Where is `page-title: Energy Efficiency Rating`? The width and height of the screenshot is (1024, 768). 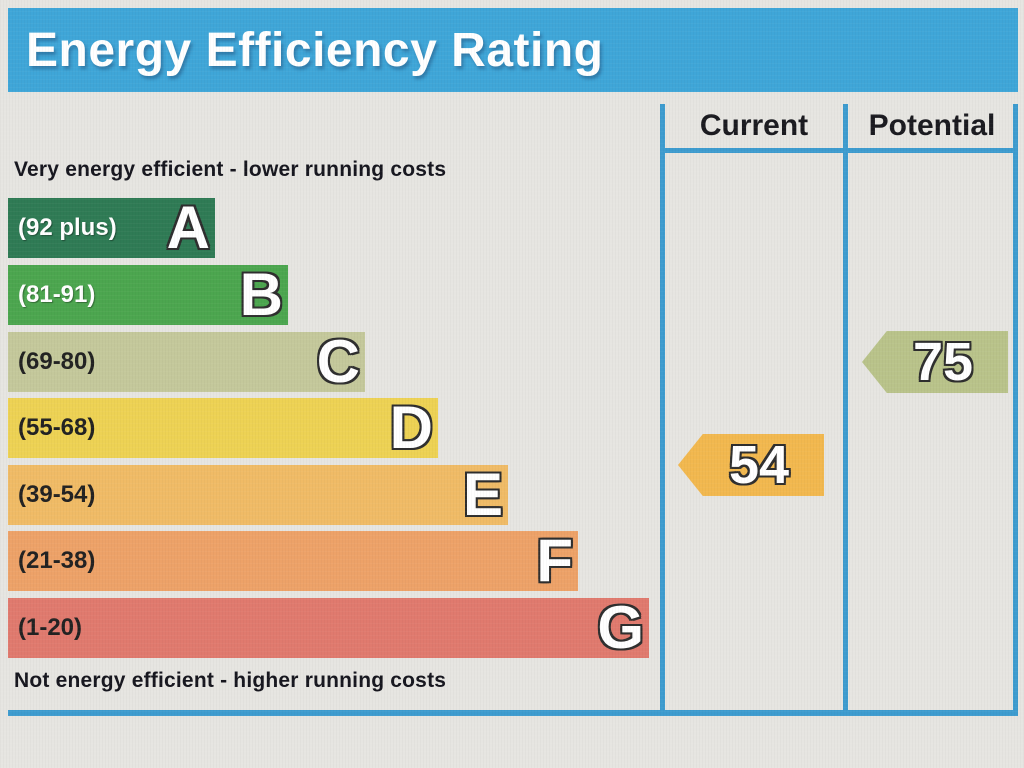 page-title: Energy Efficiency Rating is located at coordinates (315, 50).